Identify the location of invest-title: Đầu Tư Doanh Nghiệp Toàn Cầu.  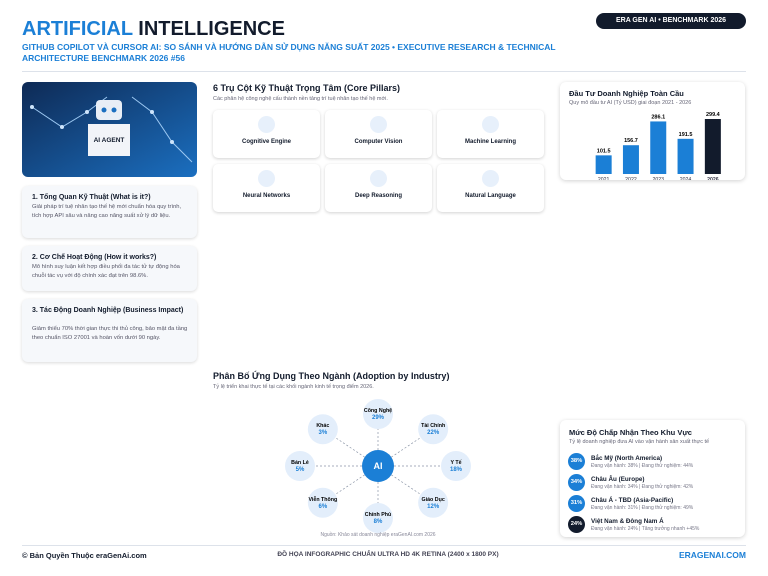
(626, 93).